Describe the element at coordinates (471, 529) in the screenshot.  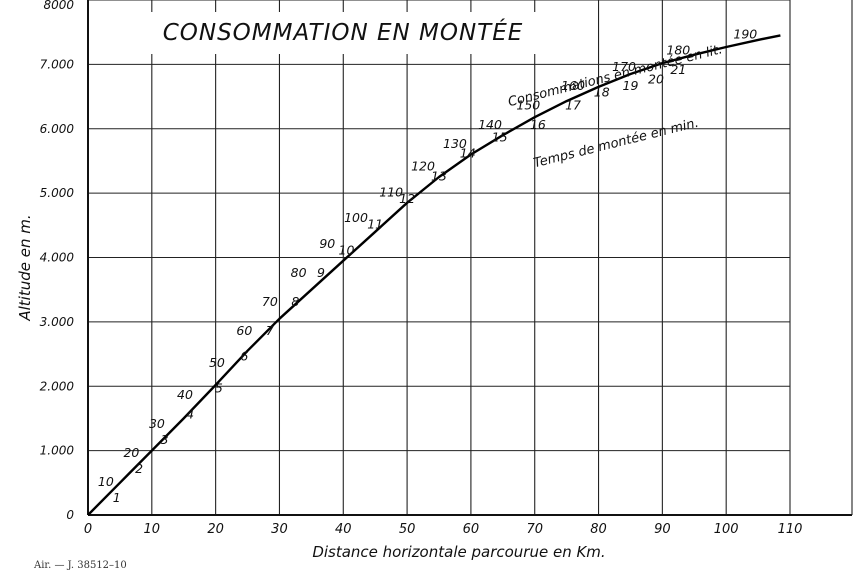
I see `x-tick-label: 60` at that location.